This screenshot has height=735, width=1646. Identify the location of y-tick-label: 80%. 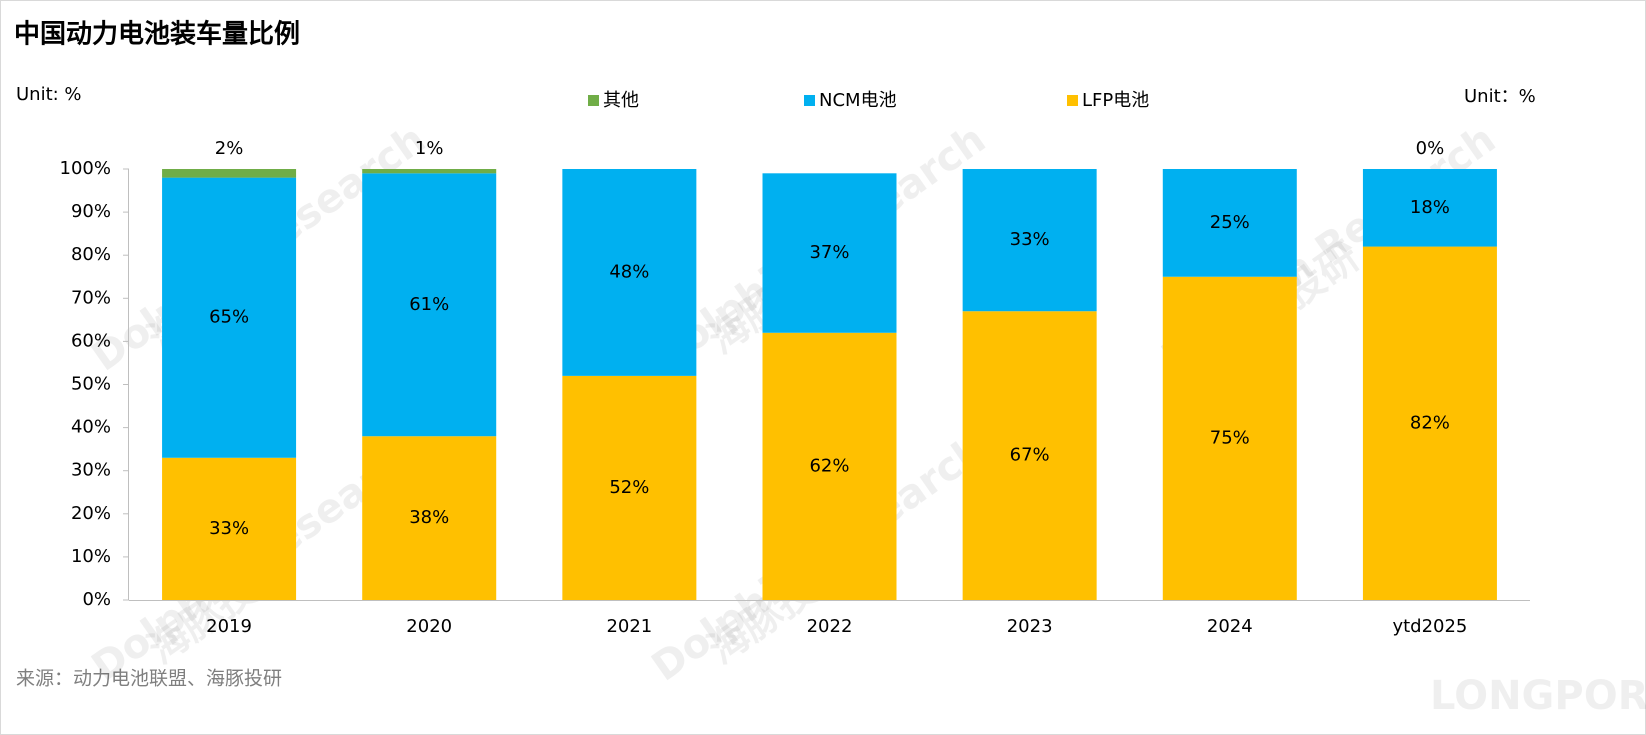
(91, 254).